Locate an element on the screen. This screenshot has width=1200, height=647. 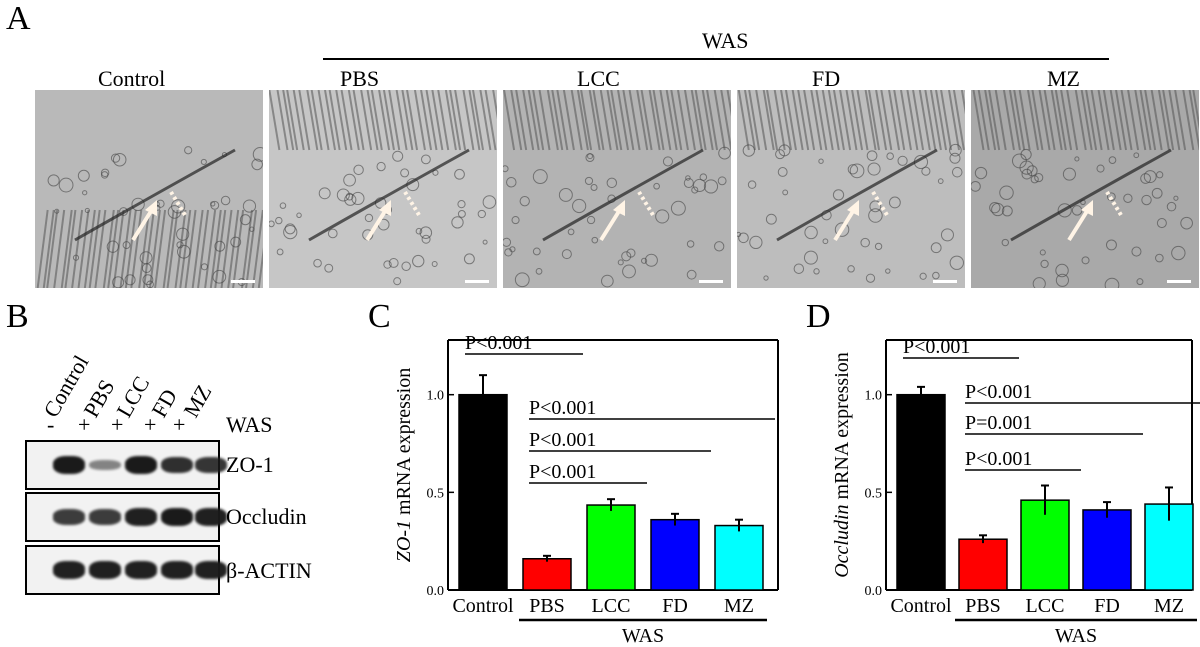
em-texture is located at coordinates (383, 189).